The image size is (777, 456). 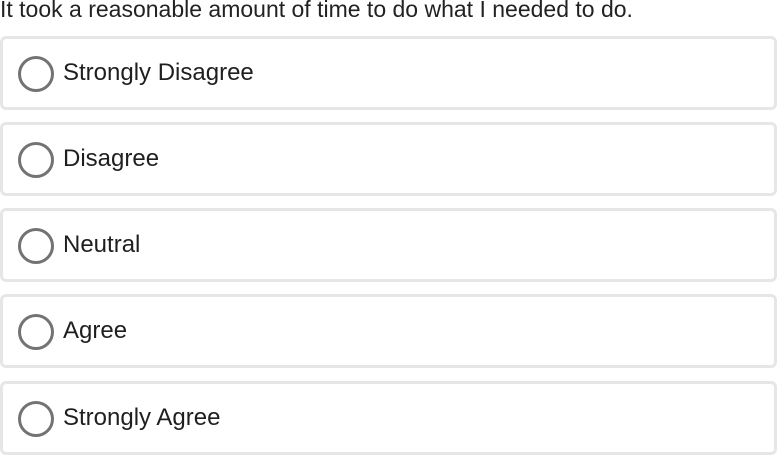 What do you see at coordinates (95, 330) in the screenshot?
I see `option-label: Agree` at bounding box center [95, 330].